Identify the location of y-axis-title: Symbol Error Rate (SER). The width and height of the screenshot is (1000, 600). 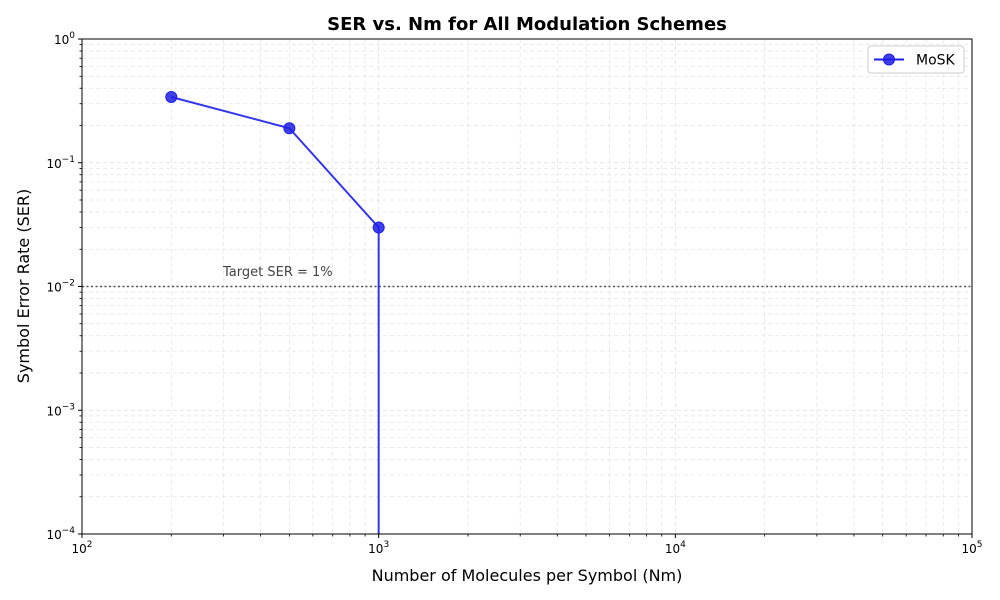
(23, 286).